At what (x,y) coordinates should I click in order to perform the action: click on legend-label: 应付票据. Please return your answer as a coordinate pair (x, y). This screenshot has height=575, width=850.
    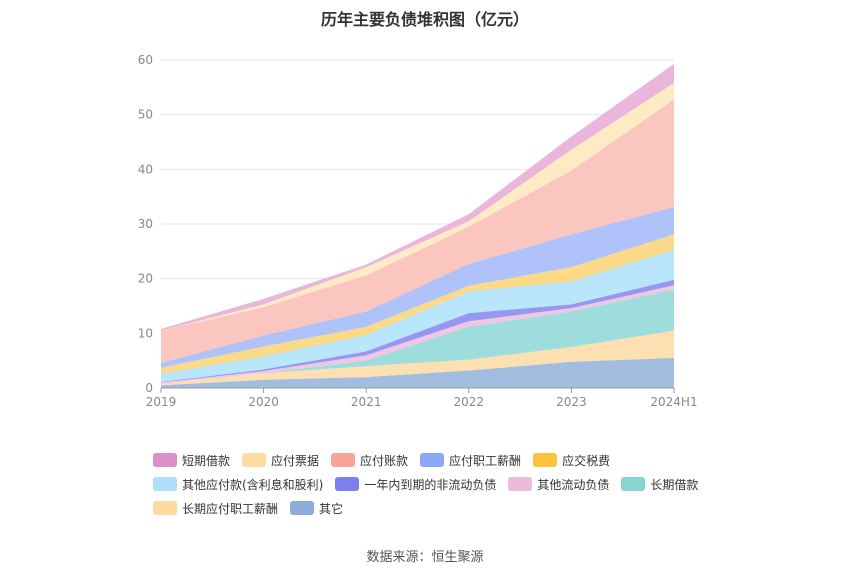
    Looking at the image, I should click on (295, 460).